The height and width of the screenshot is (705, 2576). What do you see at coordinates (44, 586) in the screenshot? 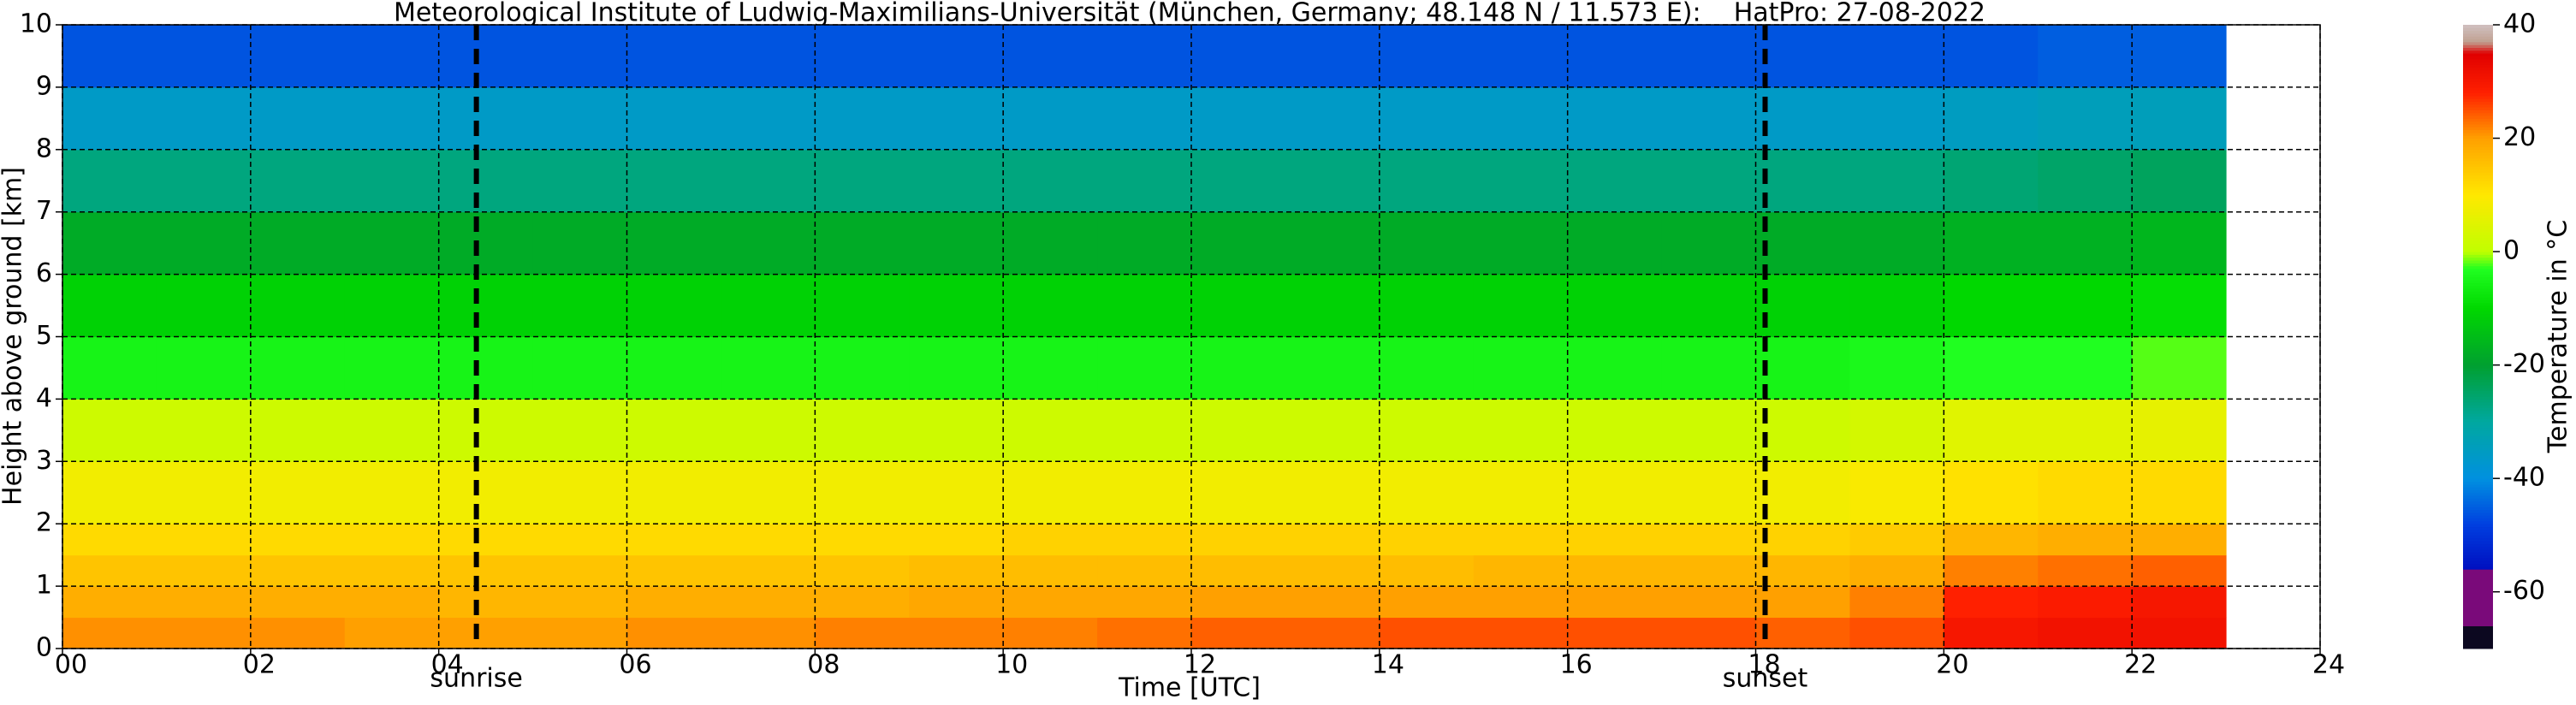
I see `y-tick-label: 1` at bounding box center [44, 586].